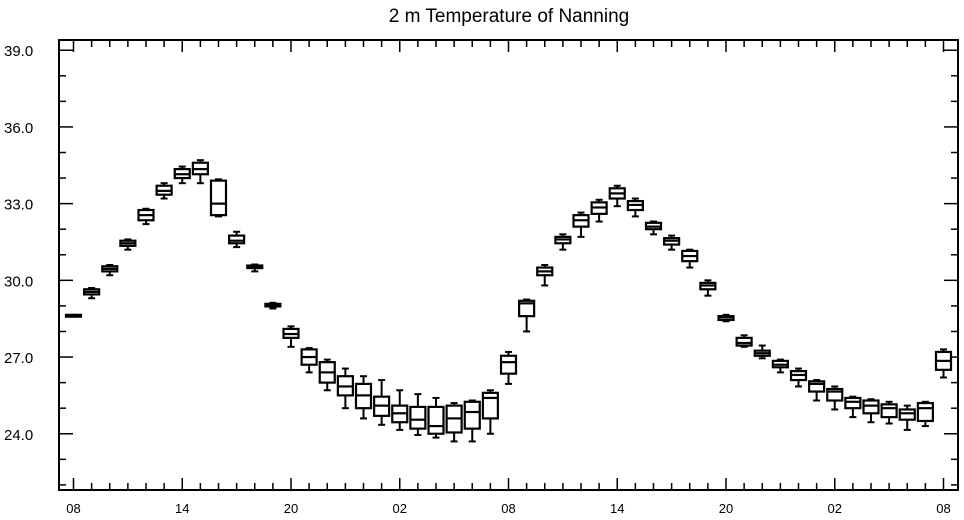 The image size is (964, 520). I want to click on y-tick-label: 27.0, so click(18, 358).